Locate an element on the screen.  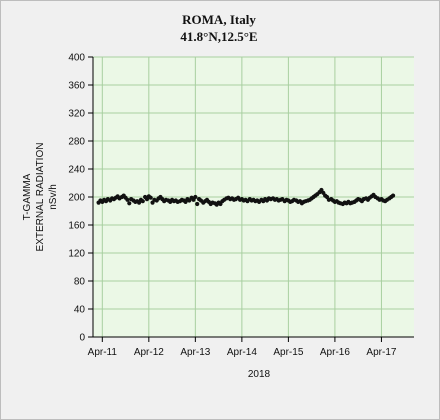
y-tick-label: 0 is located at coordinates (82, 338).